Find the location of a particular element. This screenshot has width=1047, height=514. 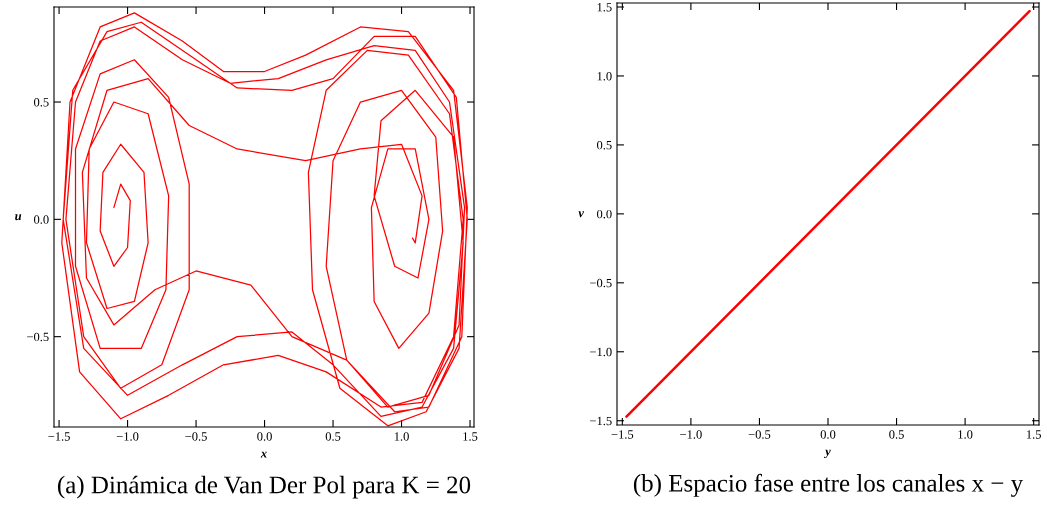

y-tick-label: −1.0 is located at coordinates (601, 352).